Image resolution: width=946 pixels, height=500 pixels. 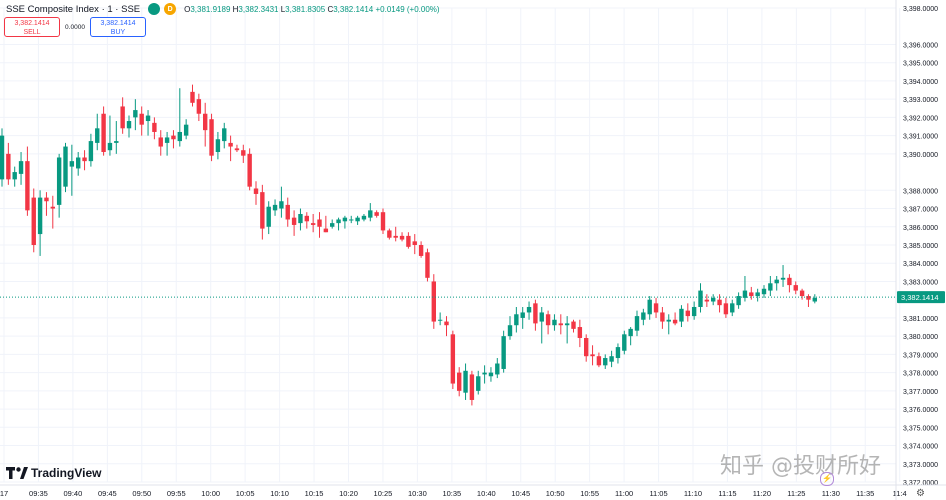 I want to click on y-tick-label: 3,387.0000, so click(x=920, y=210).